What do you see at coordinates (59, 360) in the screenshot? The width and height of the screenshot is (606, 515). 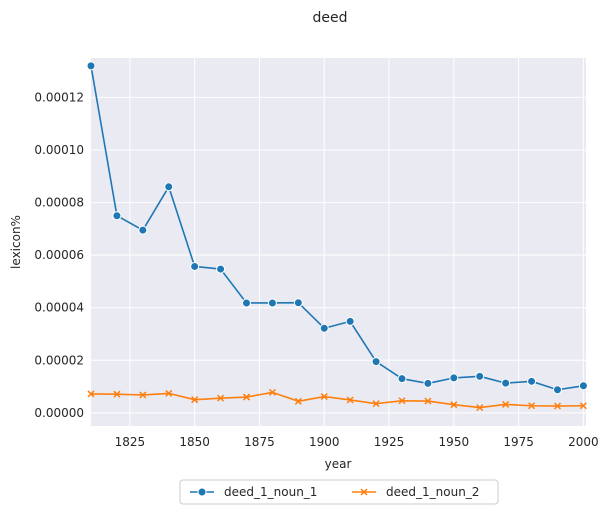 I see `y-tick-label: 0.00002` at bounding box center [59, 360].